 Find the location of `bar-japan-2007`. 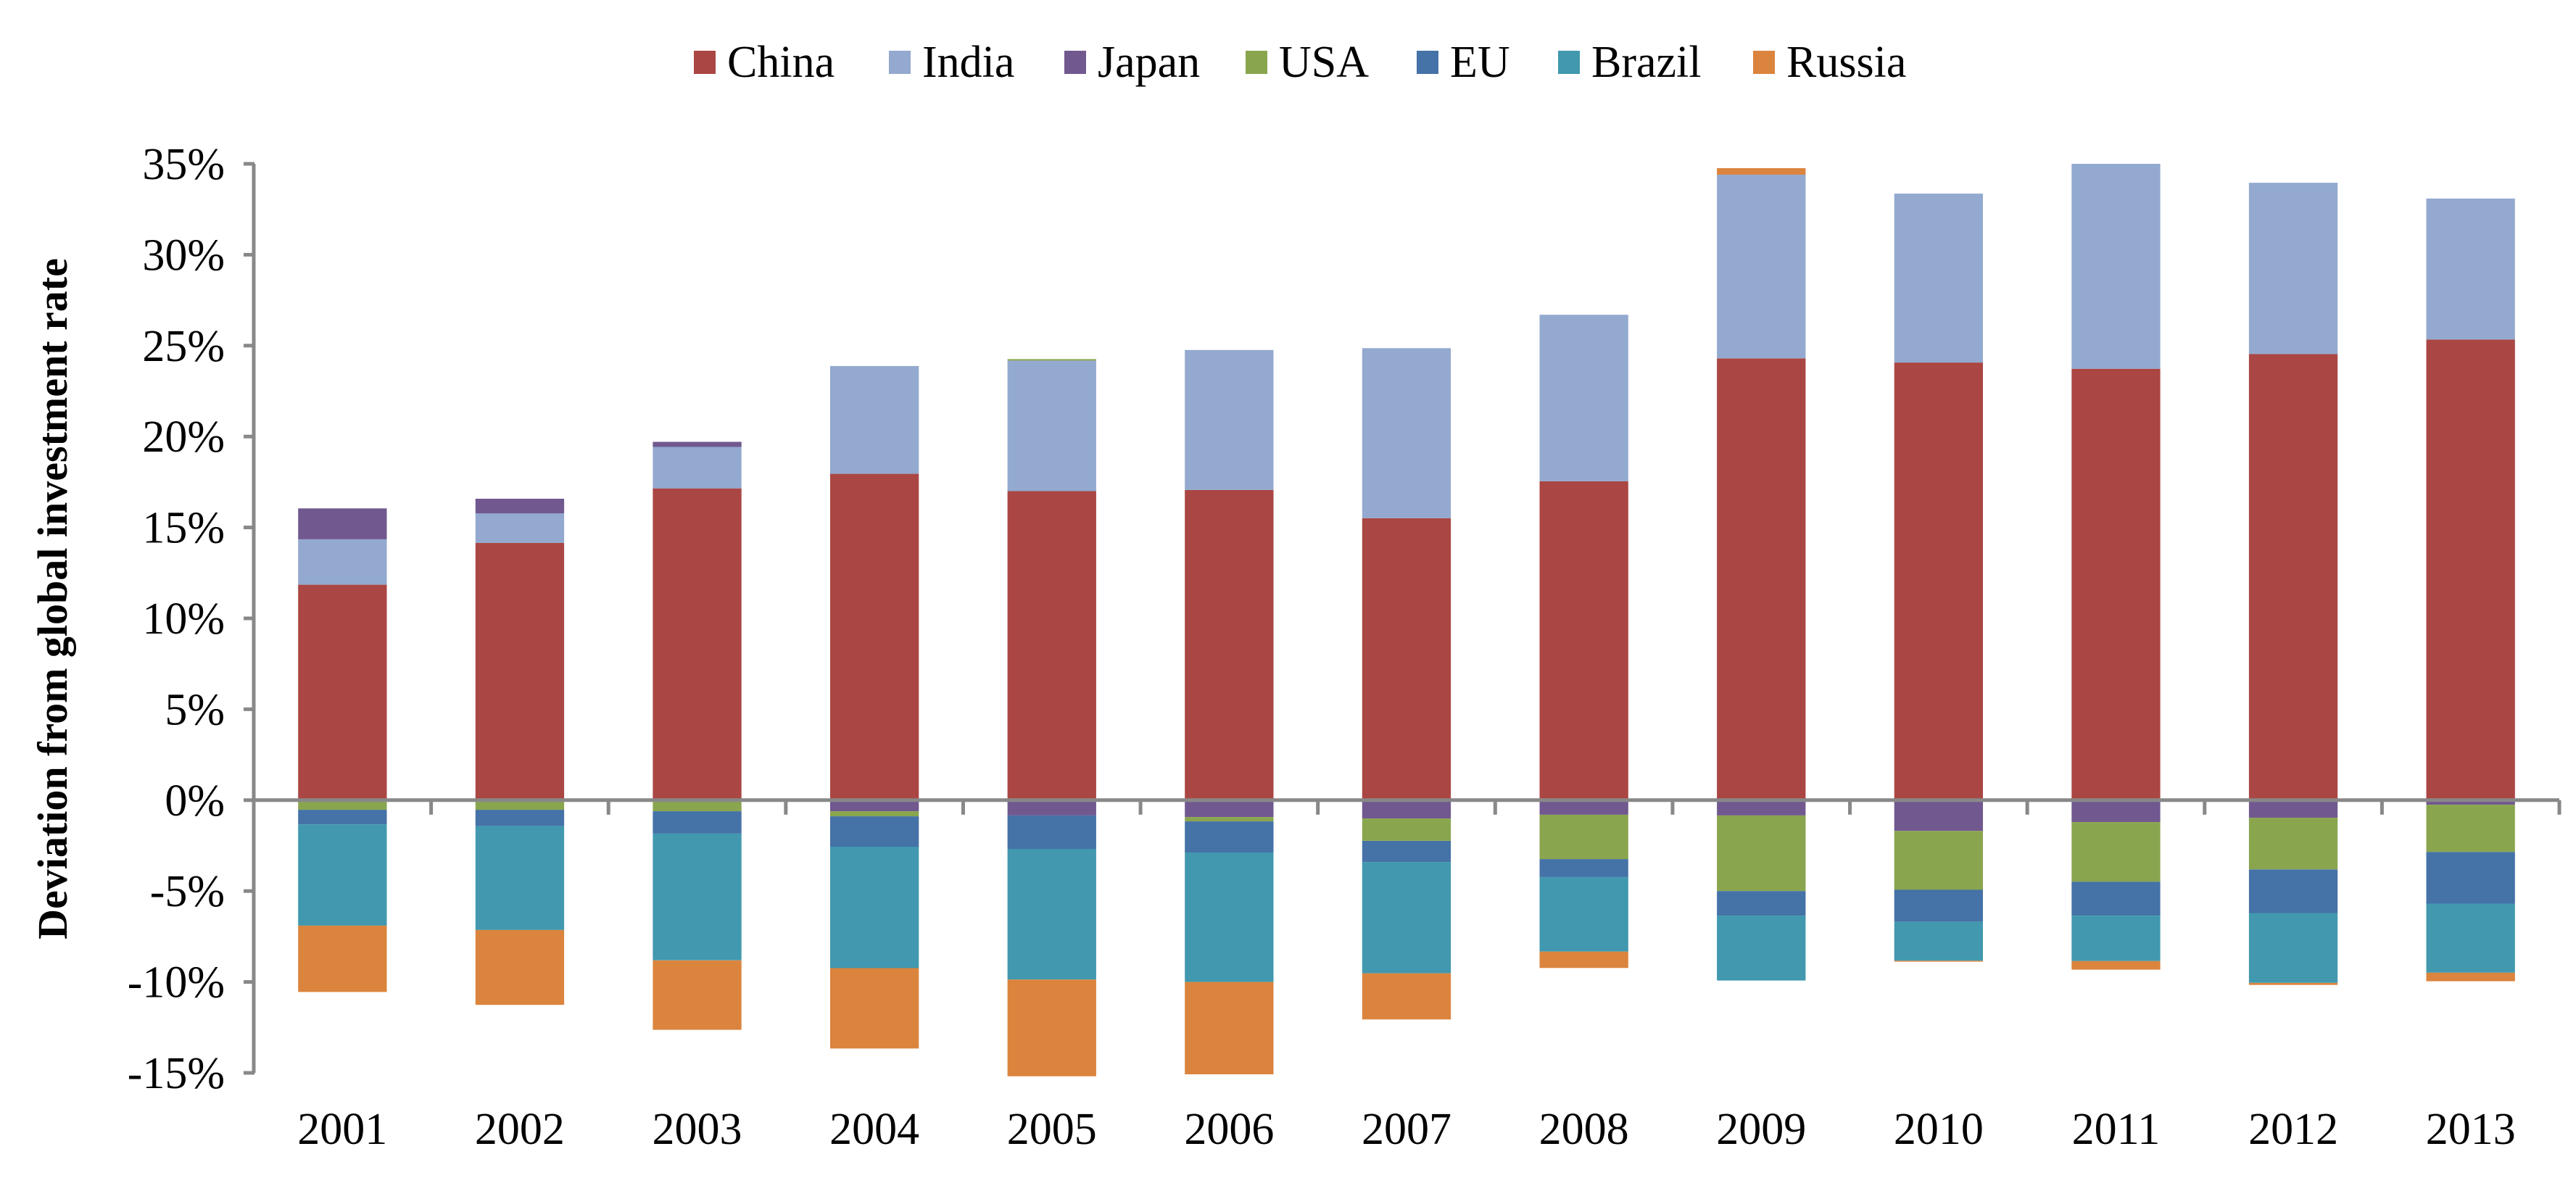

bar-japan-2007 is located at coordinates (1406, 809).